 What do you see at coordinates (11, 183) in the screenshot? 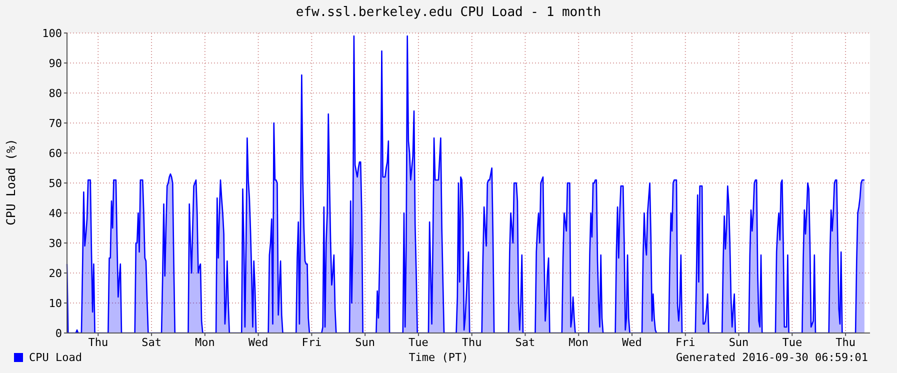
I see `y-axis-title: CPU Load (%)` at bounding box center [11, 183].